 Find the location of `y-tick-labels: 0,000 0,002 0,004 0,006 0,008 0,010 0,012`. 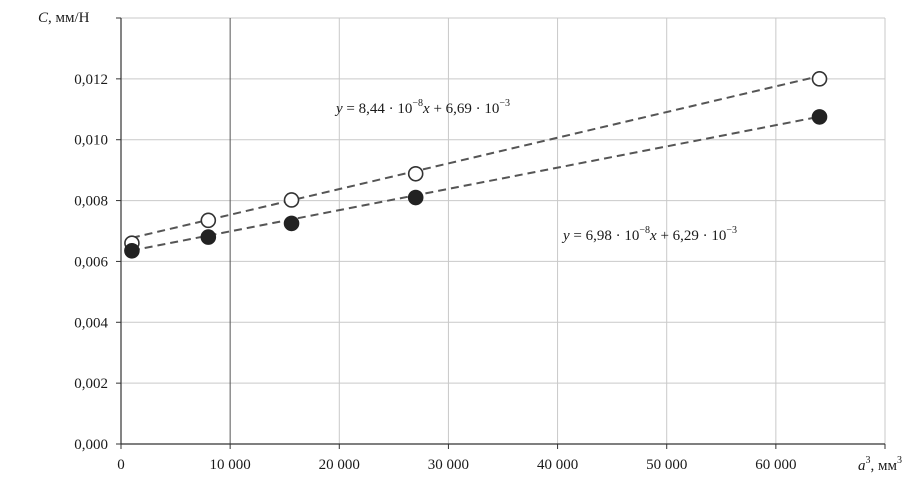

y-tick-labels: 0,000 0,002 0,004 0,006 0,008 0,010 0,012 is located at coordinates (91, 262).